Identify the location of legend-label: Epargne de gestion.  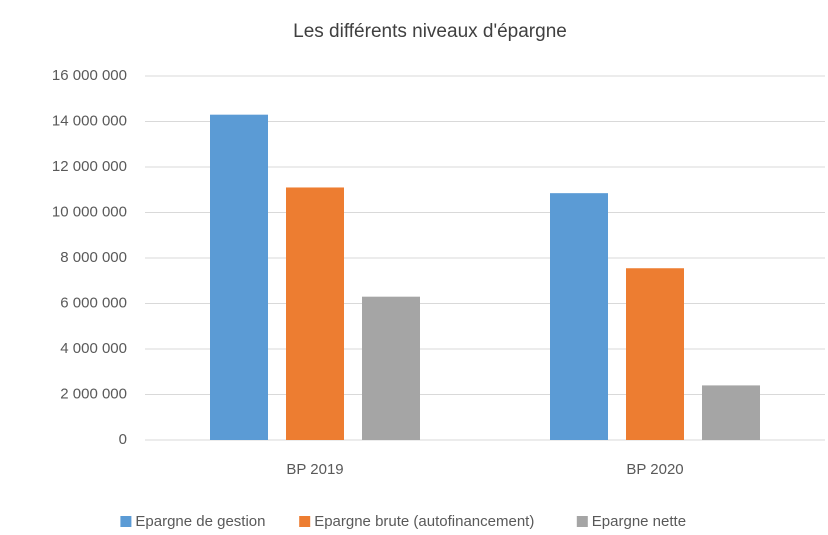
(200, 521).